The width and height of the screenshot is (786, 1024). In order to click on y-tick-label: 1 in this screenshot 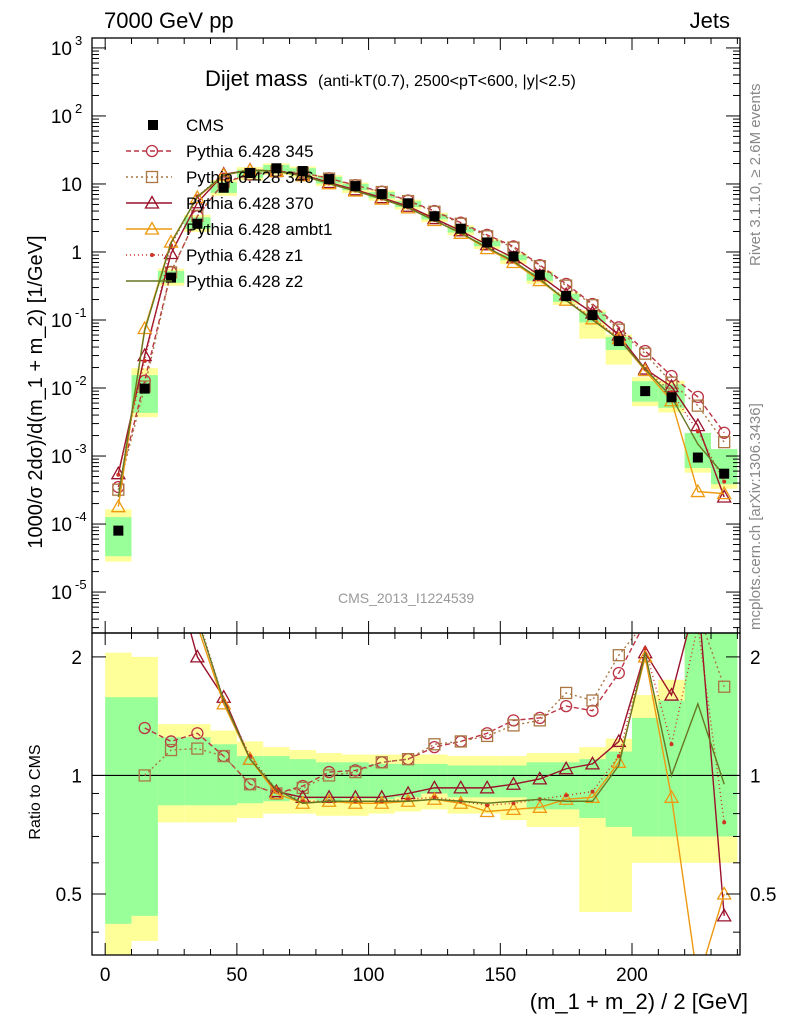, I will do `click(76, 253)`.